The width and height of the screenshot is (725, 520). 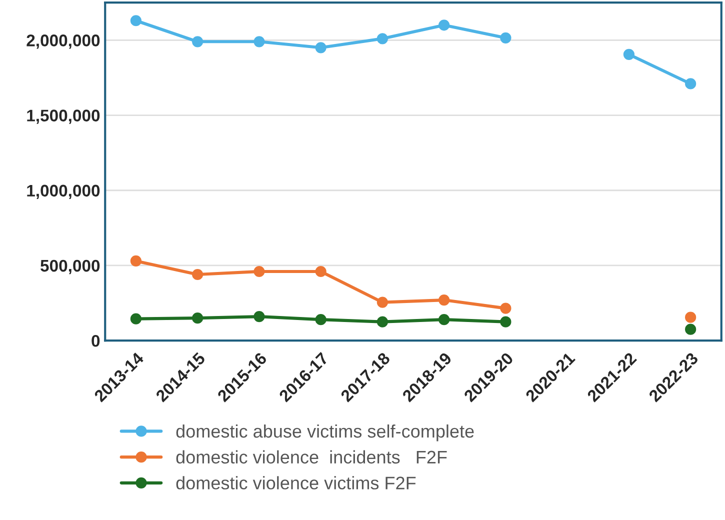 I want to click on y-tick-label: 1,000,000, so click(x=63, y=191).